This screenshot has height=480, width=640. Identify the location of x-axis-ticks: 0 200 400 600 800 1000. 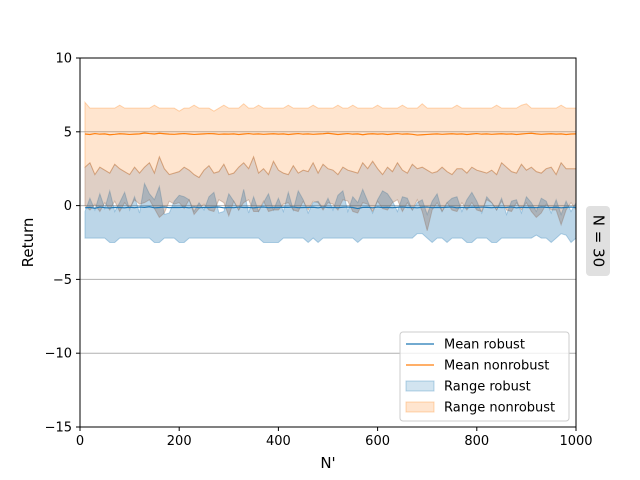
(334, 438).